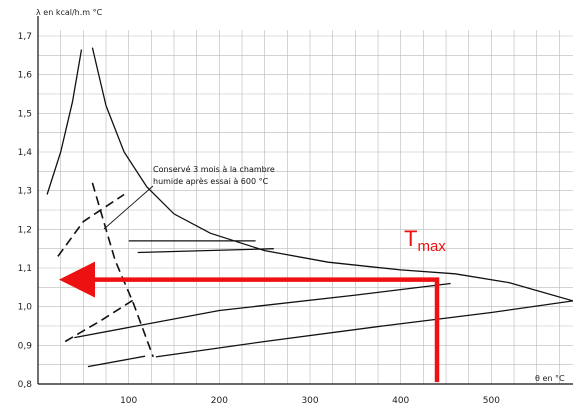  I want to click on y-tick-label: 1,3, so click(25, 192).